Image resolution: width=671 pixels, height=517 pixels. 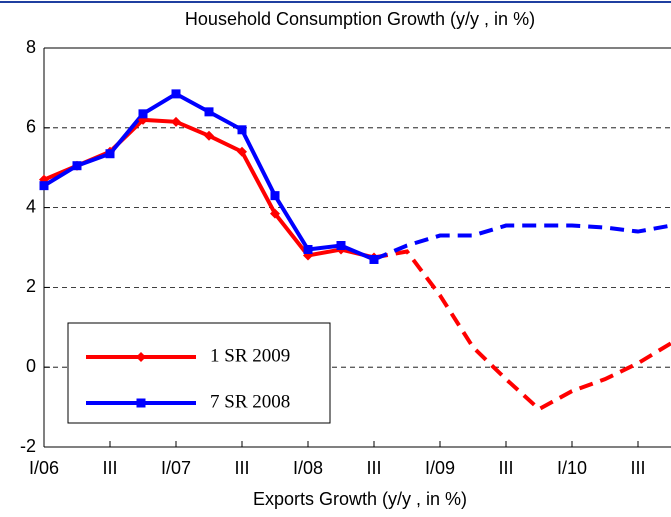 What do you see at coordinates (31, 127) in the screenshot?
I see `y-tick-label: 6` at bounding box center [31, 127].